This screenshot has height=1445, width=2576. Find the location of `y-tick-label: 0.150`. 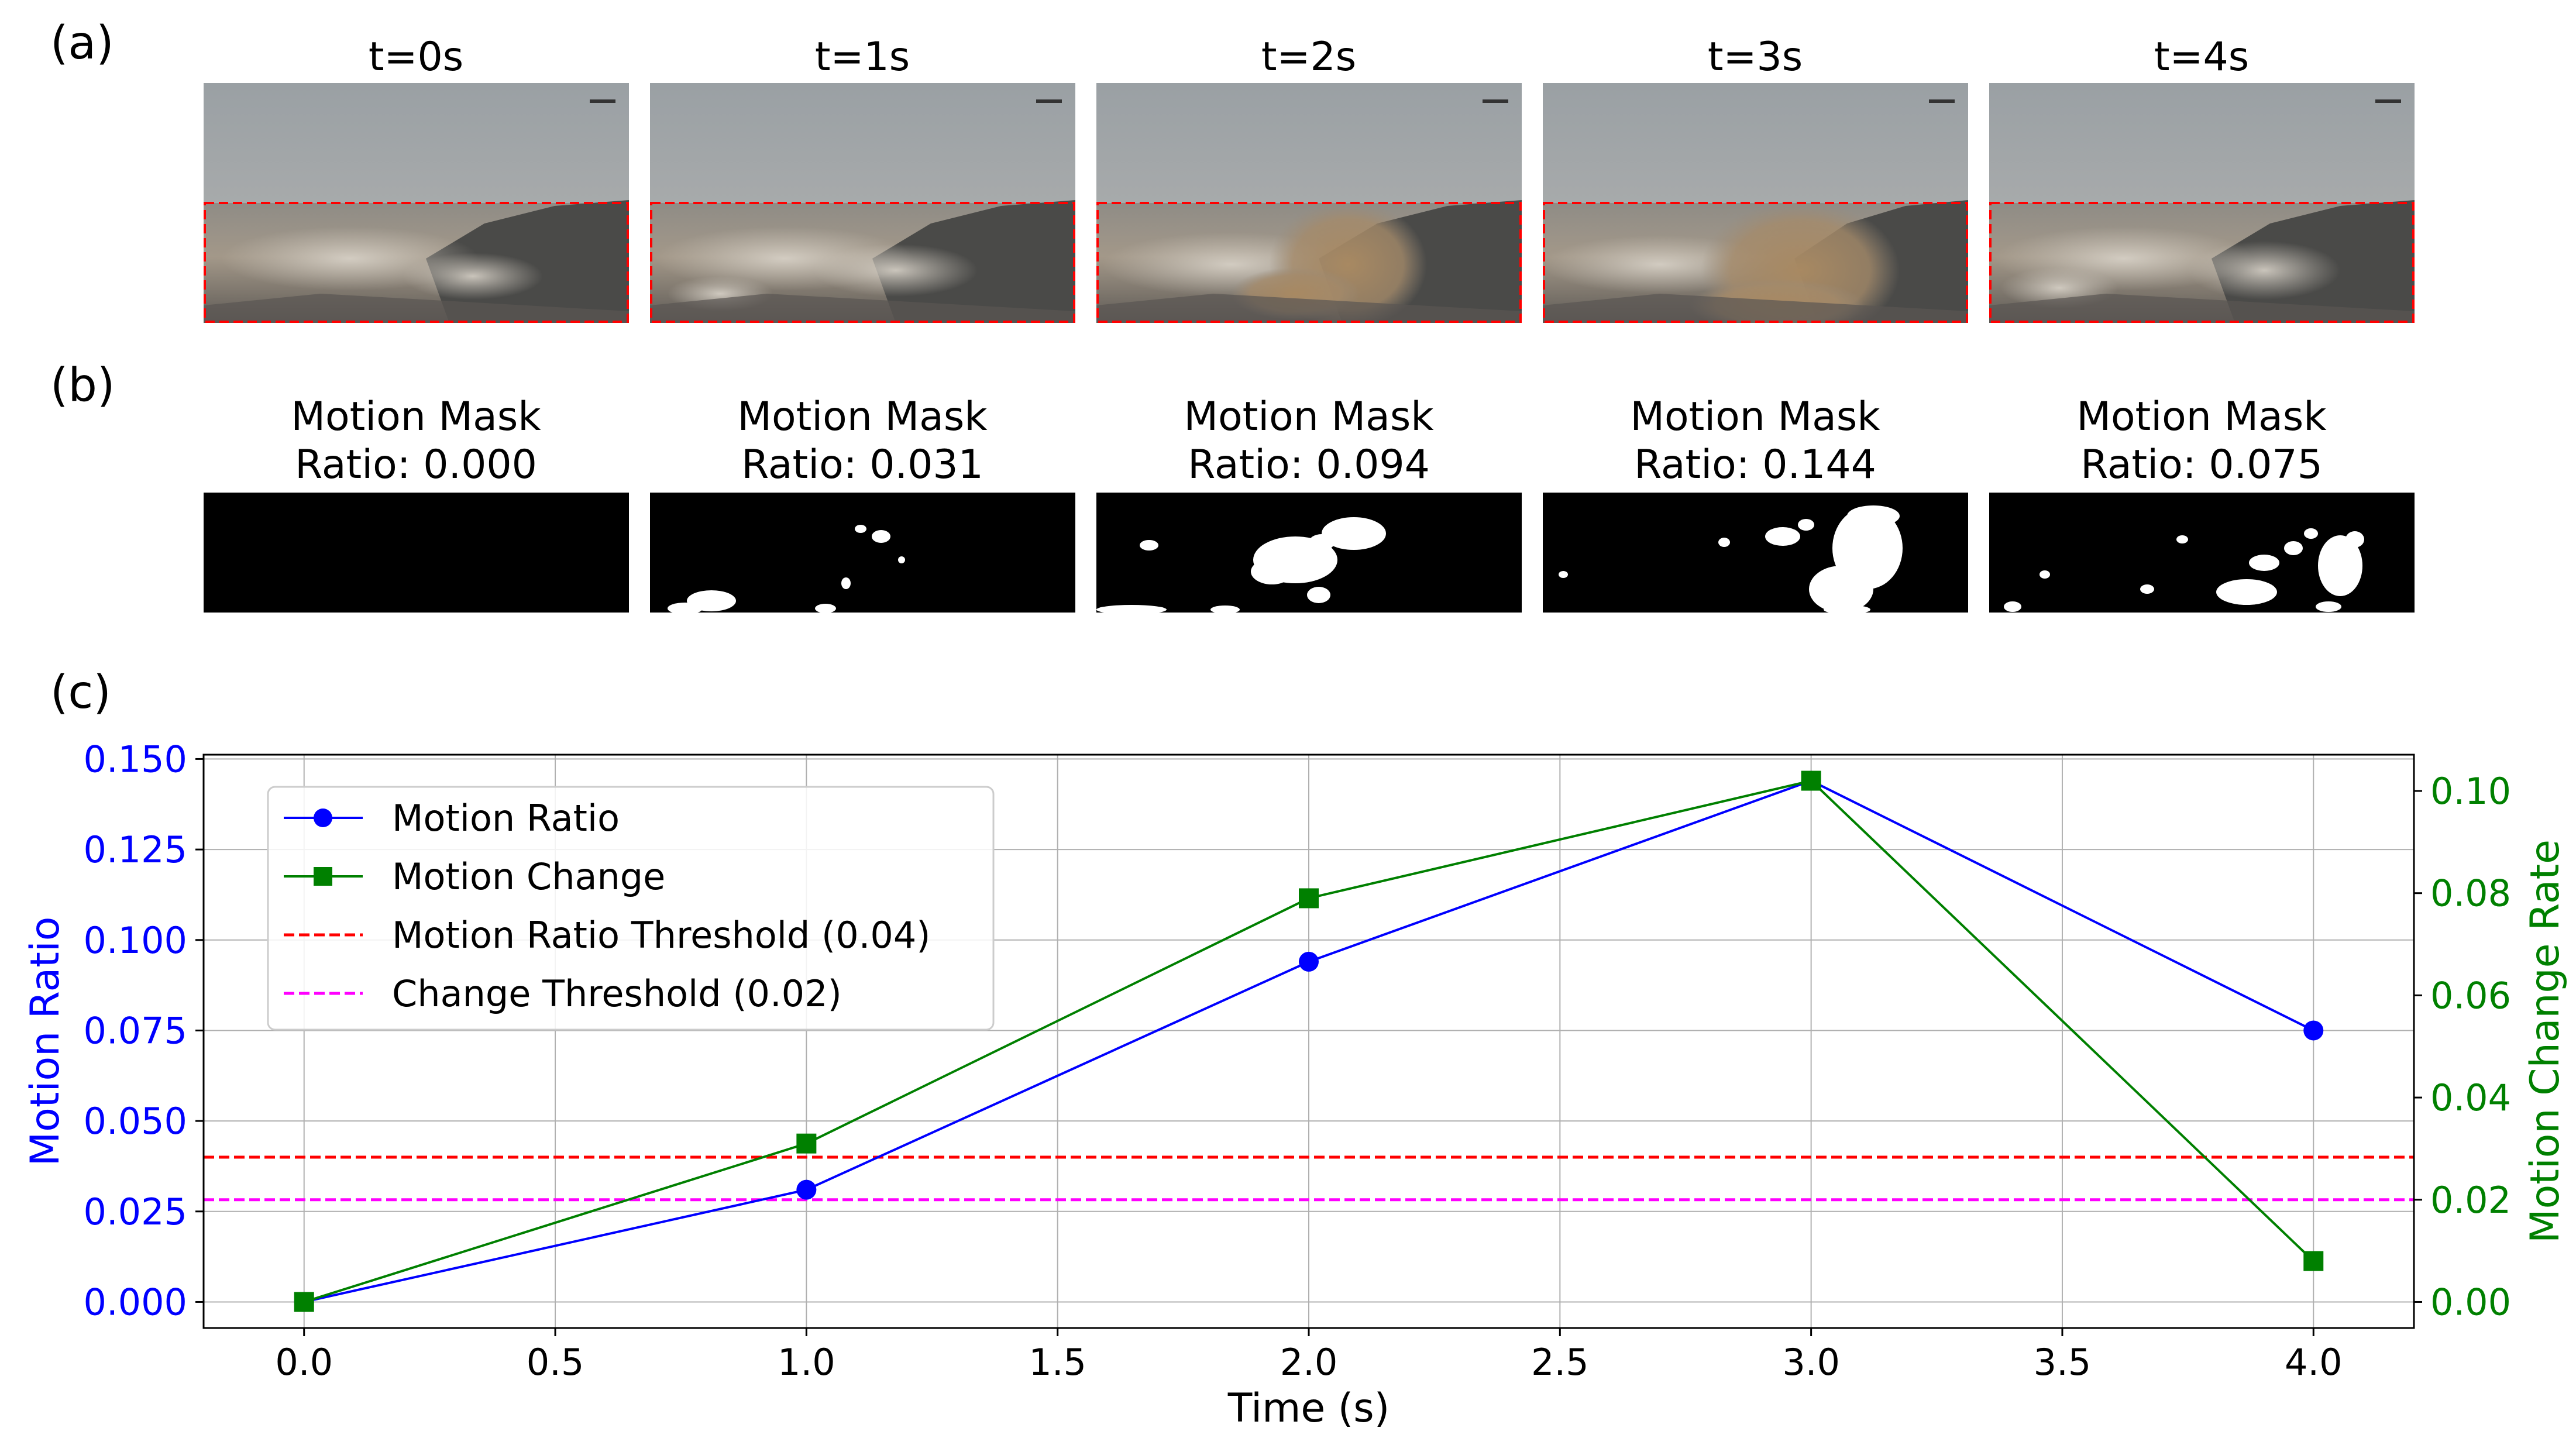

y-tick-label: 0.150 is located at coordinates (136, 759).